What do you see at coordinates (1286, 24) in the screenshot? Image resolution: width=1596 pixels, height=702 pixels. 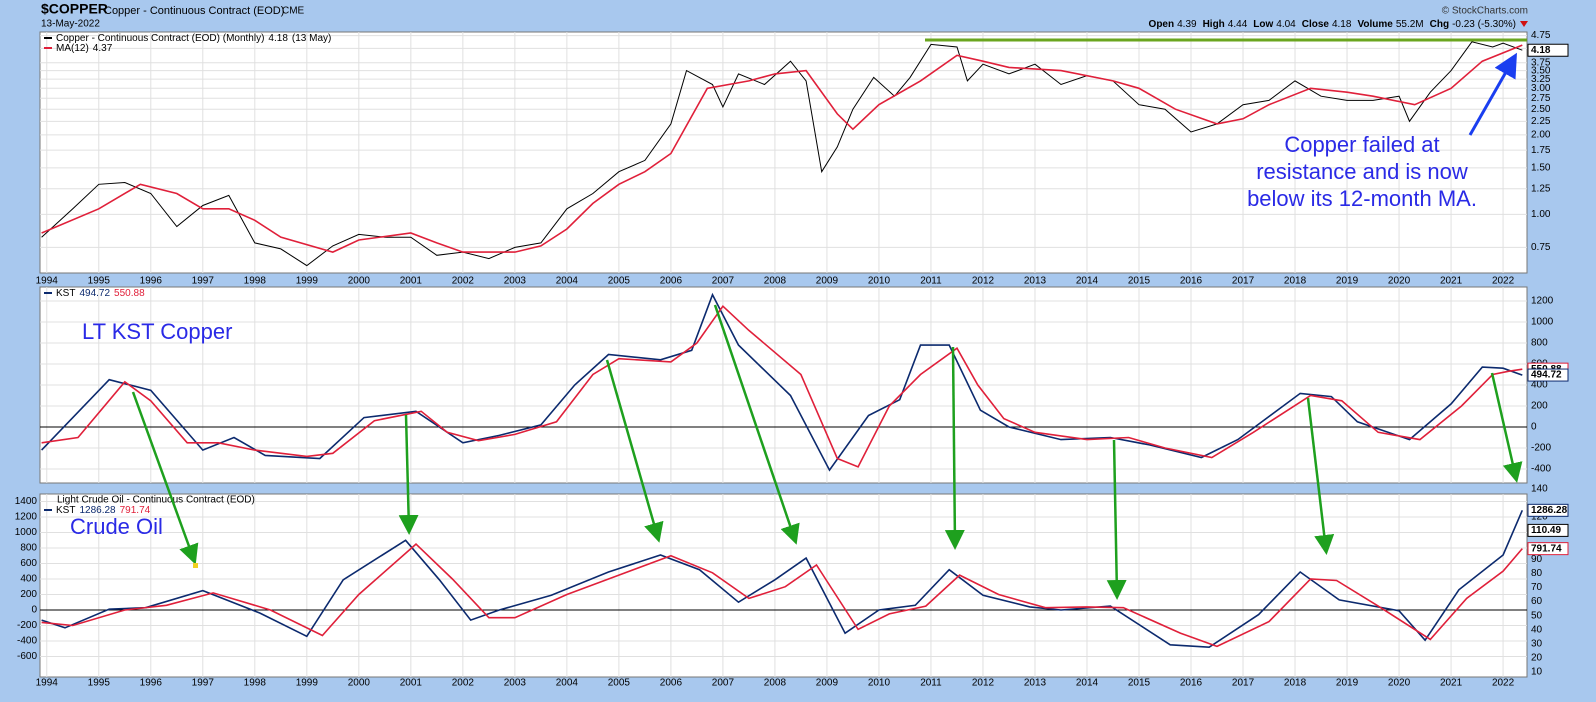 I see `quote-value: 4.04` at bounding box center [1286, 24].